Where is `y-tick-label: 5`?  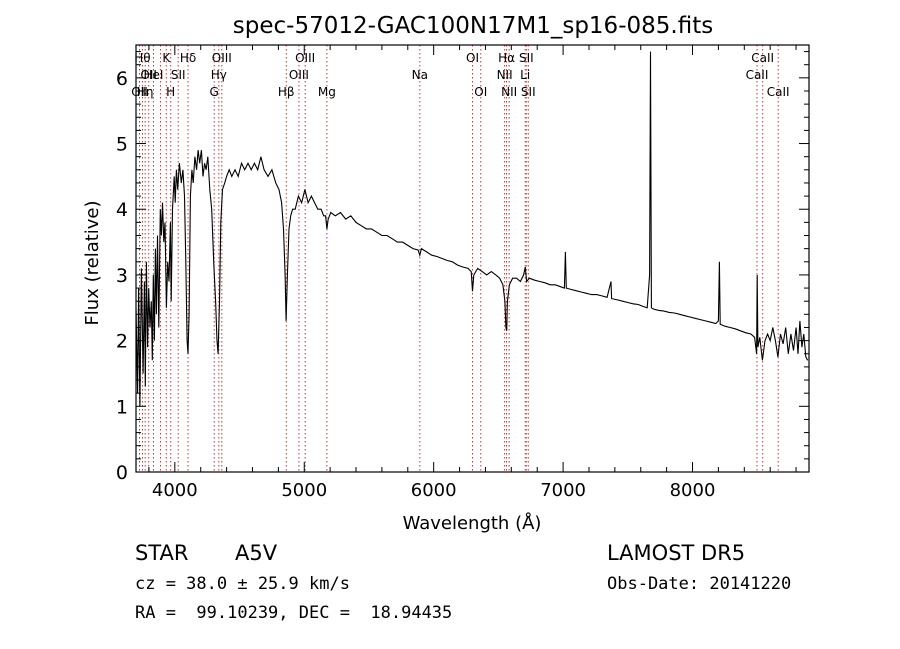
y-tick-label: 5 is located at coordinates (122, 145).